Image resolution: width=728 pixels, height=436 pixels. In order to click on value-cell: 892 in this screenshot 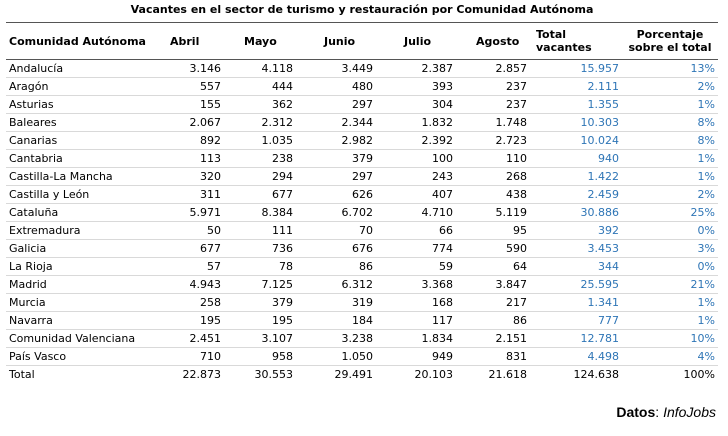, I will do `click(195, 140)`.